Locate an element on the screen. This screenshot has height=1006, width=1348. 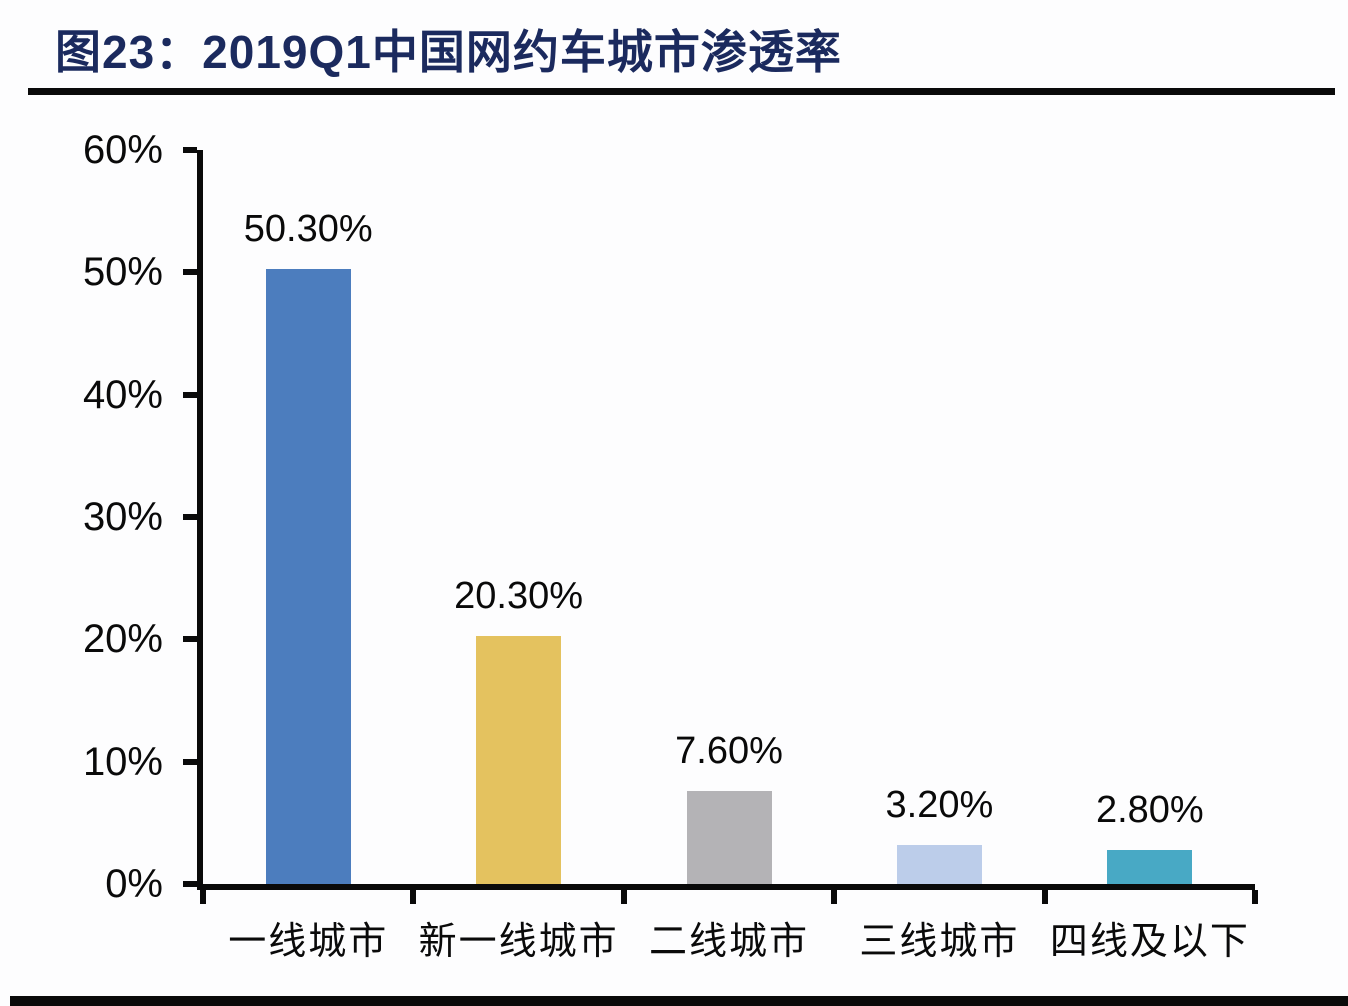
figure-title: 图23：2019Q1中国网约车城市渗透率 is located at coordinates (448, 52).